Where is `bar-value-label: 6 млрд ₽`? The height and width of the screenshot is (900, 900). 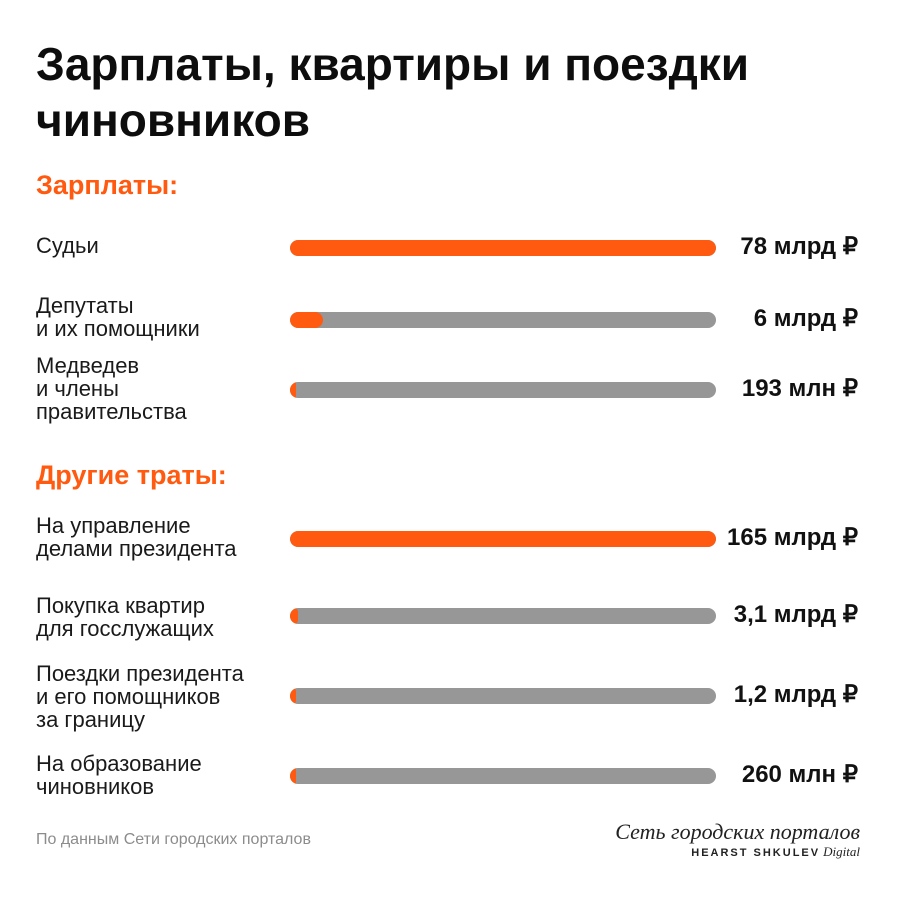
bar-value-label: 6 млрд ₽ is located at coordinates (805, 318).